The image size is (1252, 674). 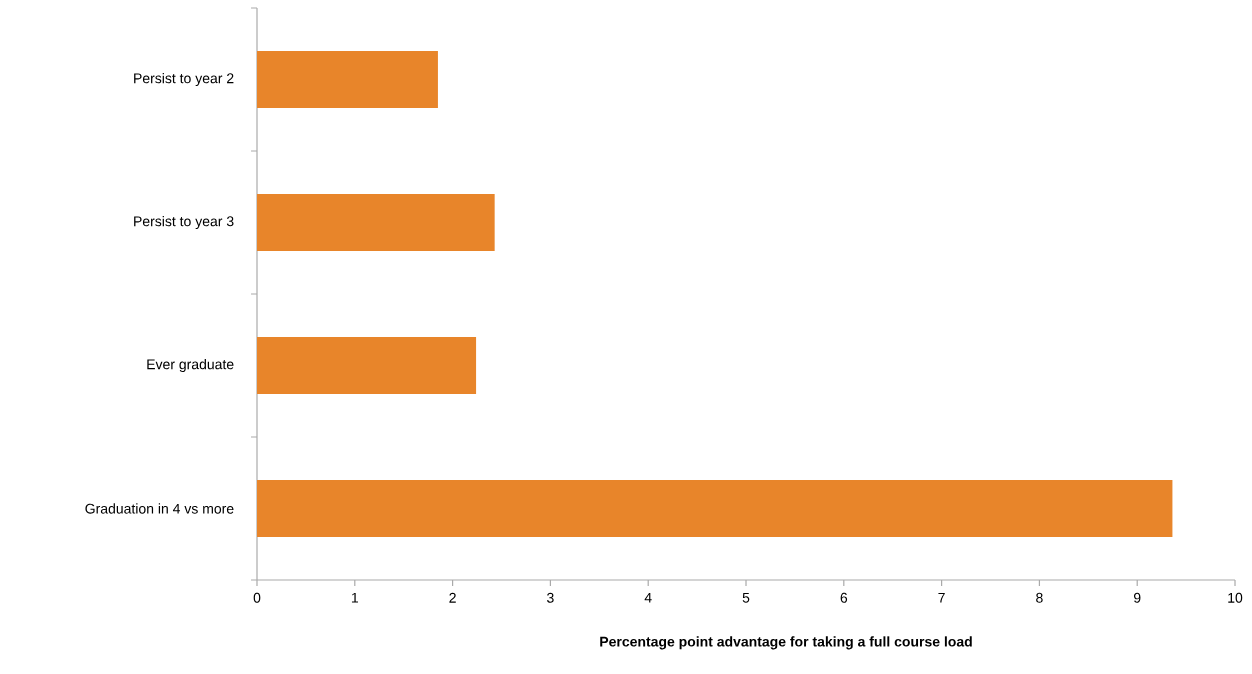 What do you see at coordinates (159, 508) in the screenshot?
I see `y-tick-label: Graduation in 4 vs more` at bounding box center [159, 508].